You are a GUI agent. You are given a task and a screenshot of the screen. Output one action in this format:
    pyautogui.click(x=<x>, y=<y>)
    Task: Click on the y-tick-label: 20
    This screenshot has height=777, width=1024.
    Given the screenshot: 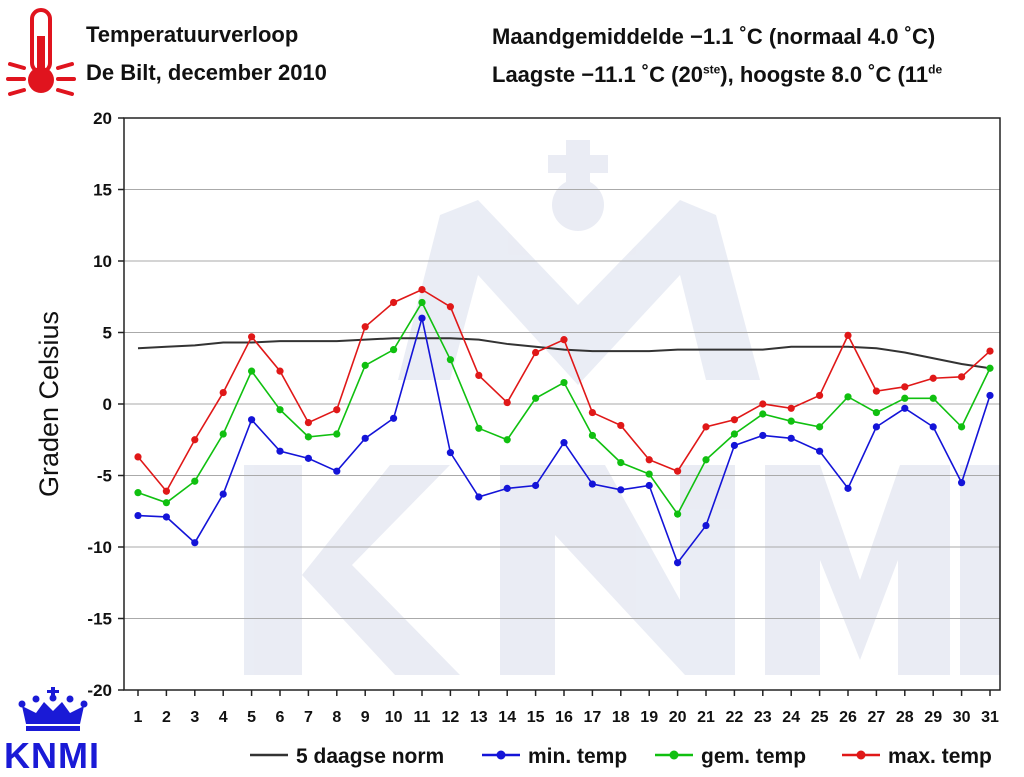 What is the action you would take?
    pyautogui.click(x=102, y=118)
    